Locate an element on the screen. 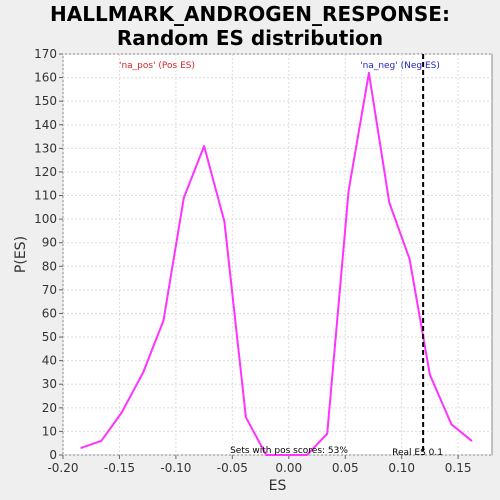 This screenshot has width=500, height=500. x-tick-label: 0.00 is located at coordinates (288, 468).